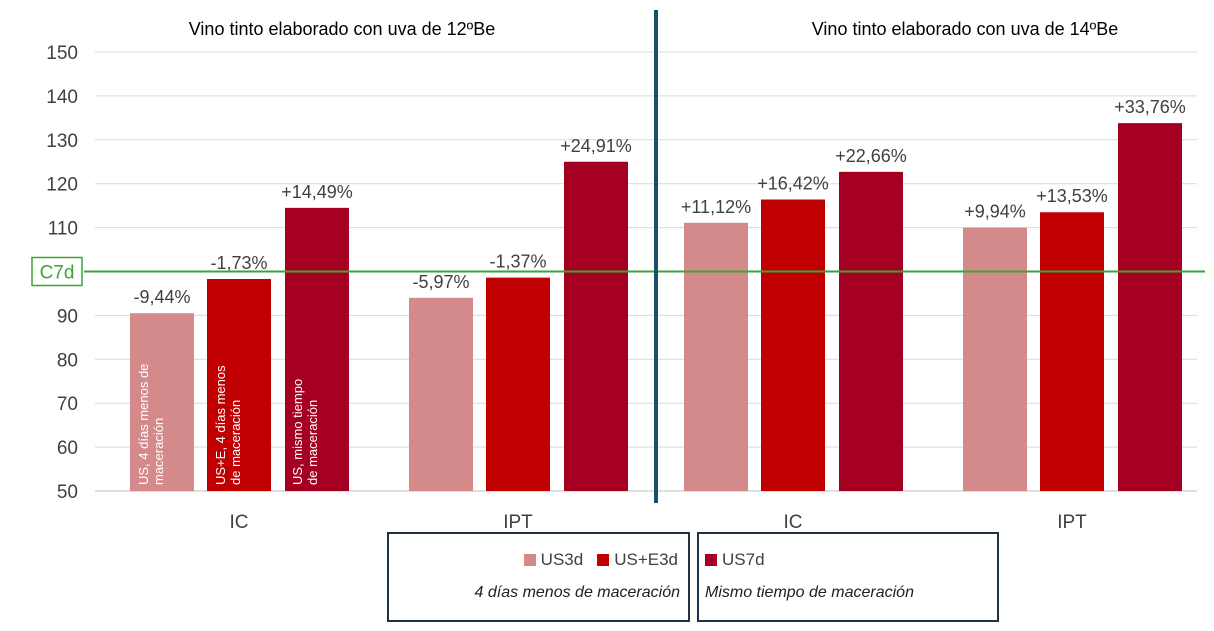  What do you see at coordinates (596, 146) in the screenshot?
I see `data-label: +24,91%` at bounding box center [596, 146].